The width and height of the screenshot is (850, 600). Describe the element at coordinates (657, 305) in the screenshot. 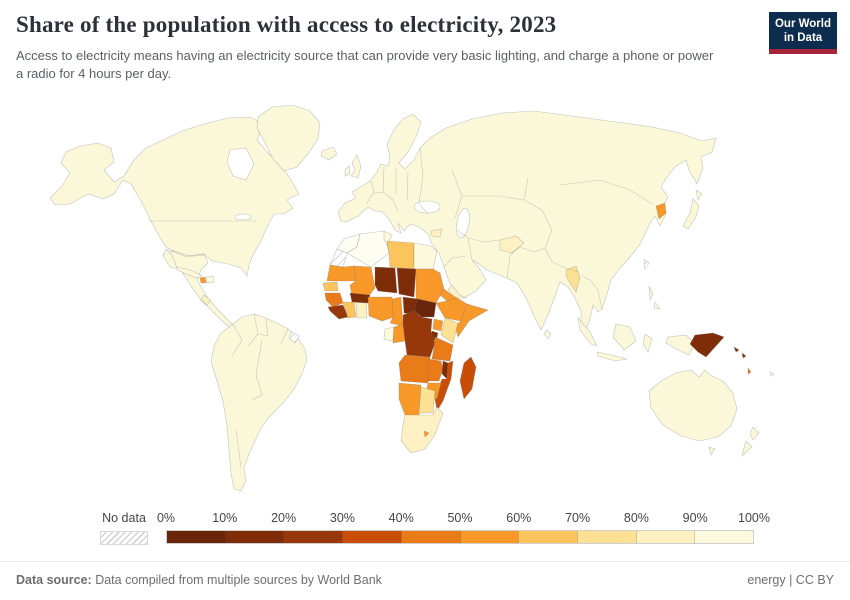

I see `landmass-philippines-south` at that location.